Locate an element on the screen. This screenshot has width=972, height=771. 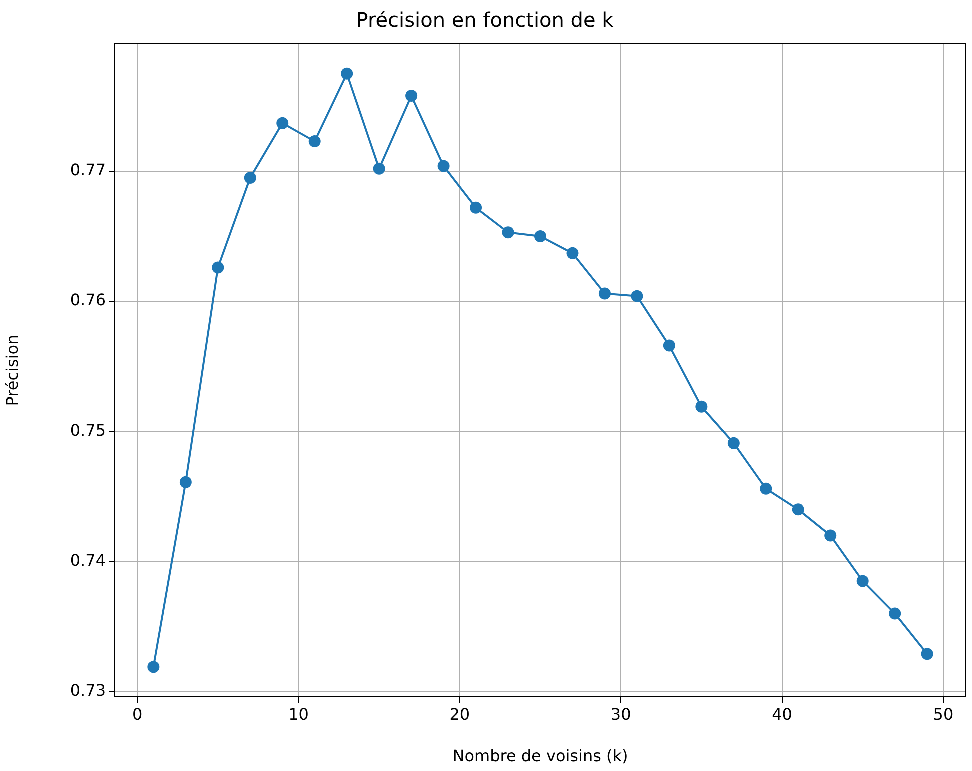
x-tick-label: 10 is located at coordinates (298, 714).